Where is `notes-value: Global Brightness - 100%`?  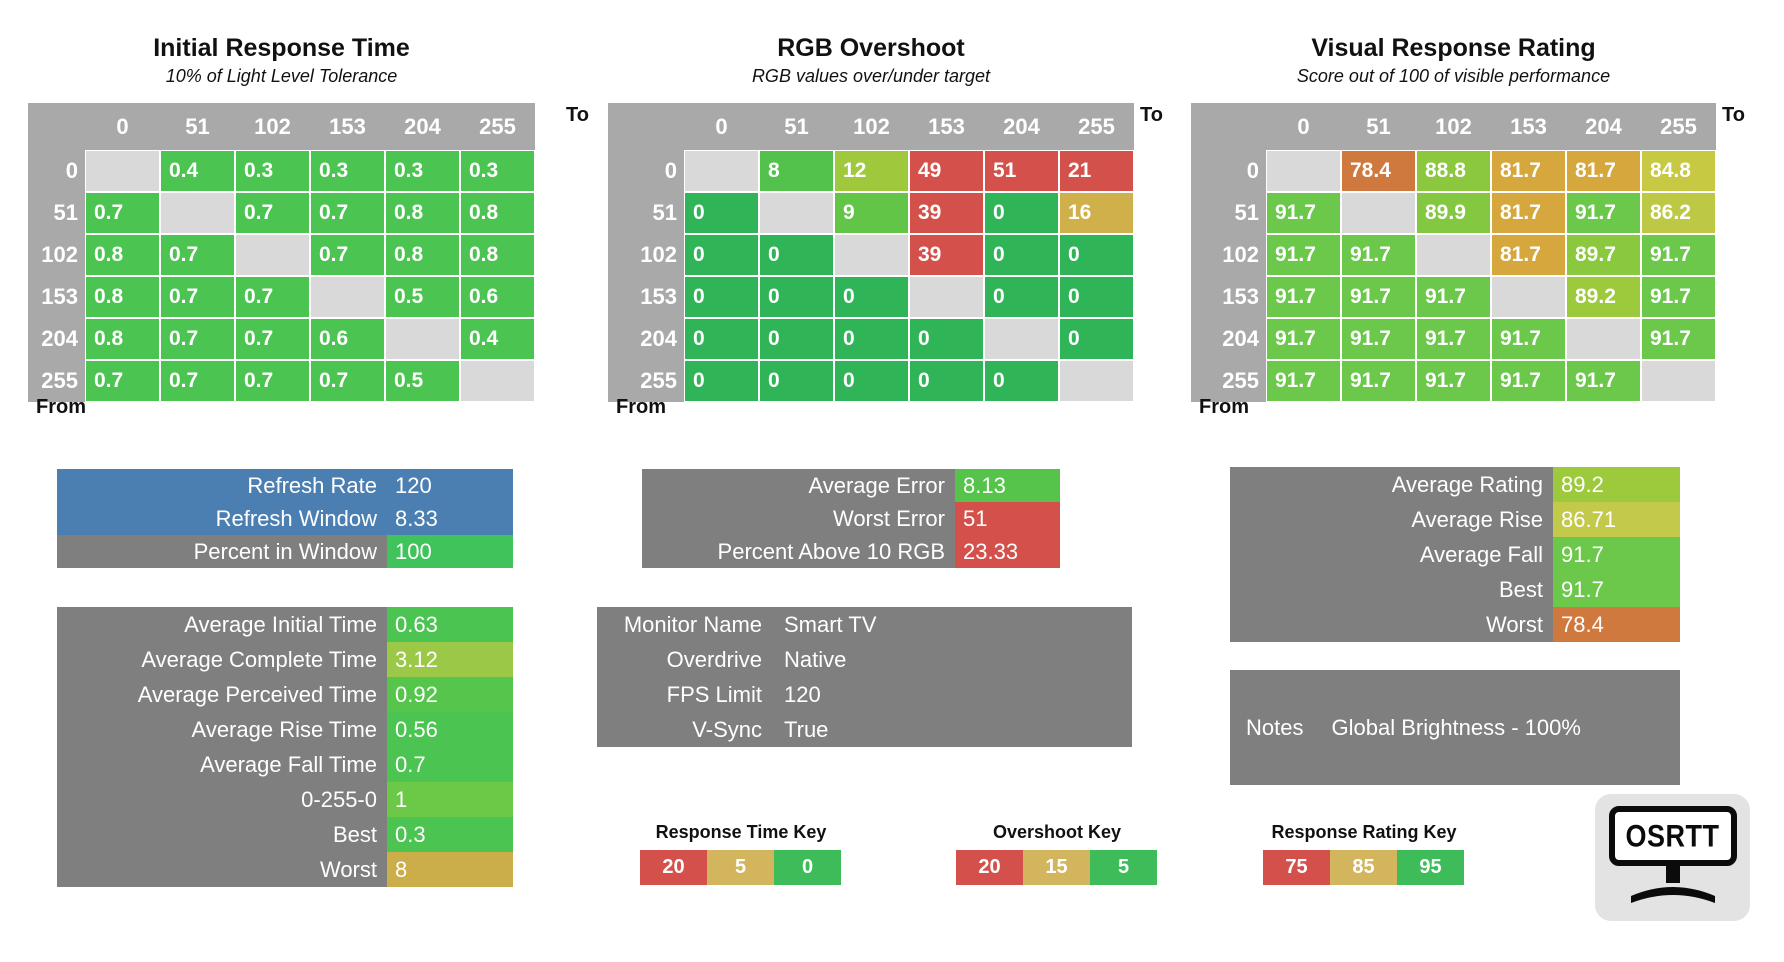
notes-value: Global Brightness - 100% is located at coordinates (1456, 727).